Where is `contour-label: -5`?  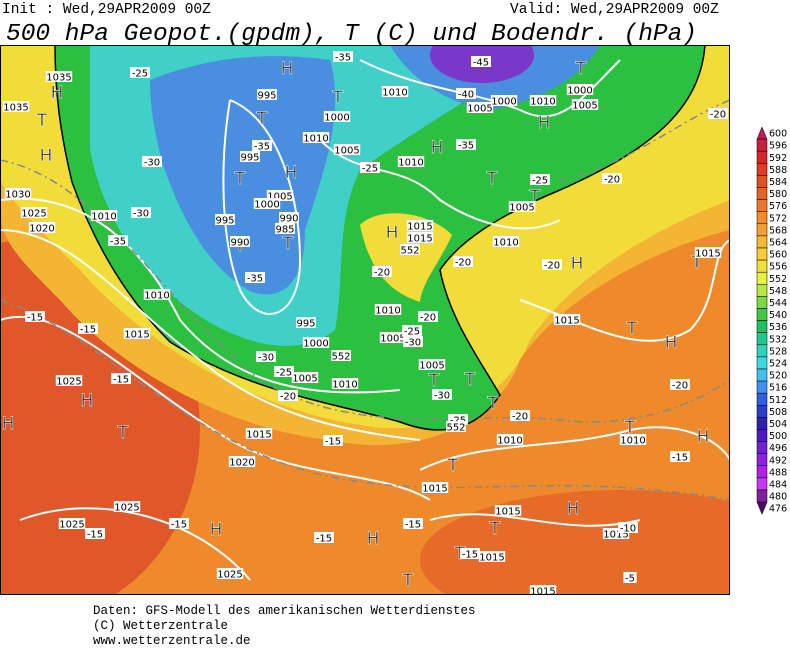
contour-label: -5 is located at coordinates (630, 579).